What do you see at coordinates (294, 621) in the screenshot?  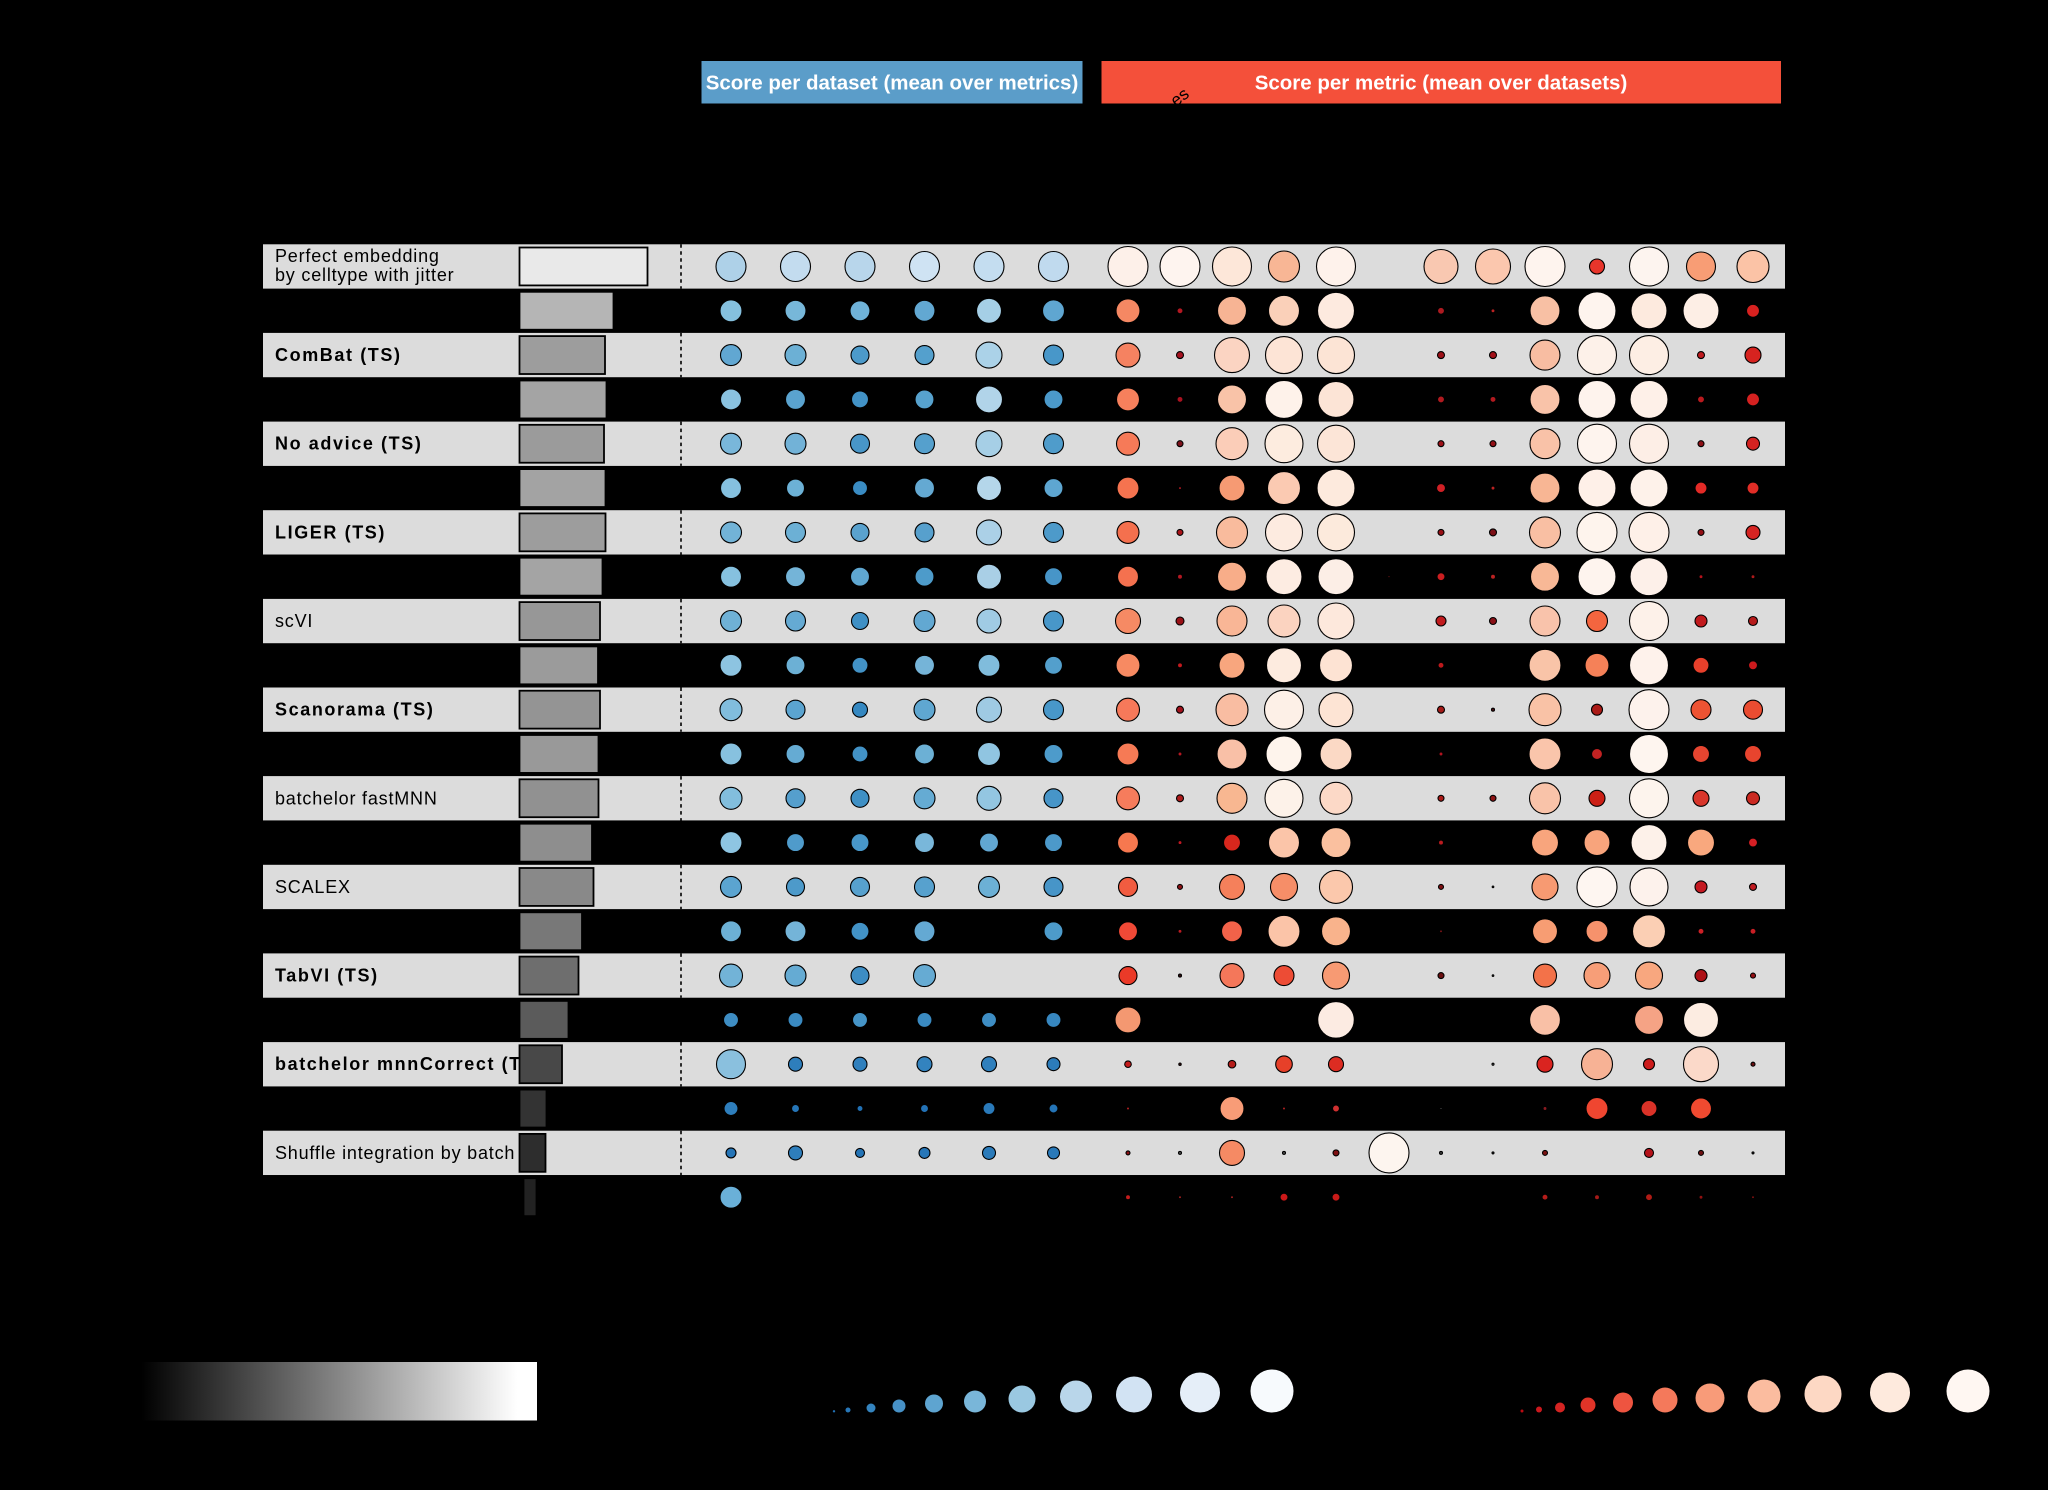 I see `svg-text: scVI` at bounding box center [294, 621].